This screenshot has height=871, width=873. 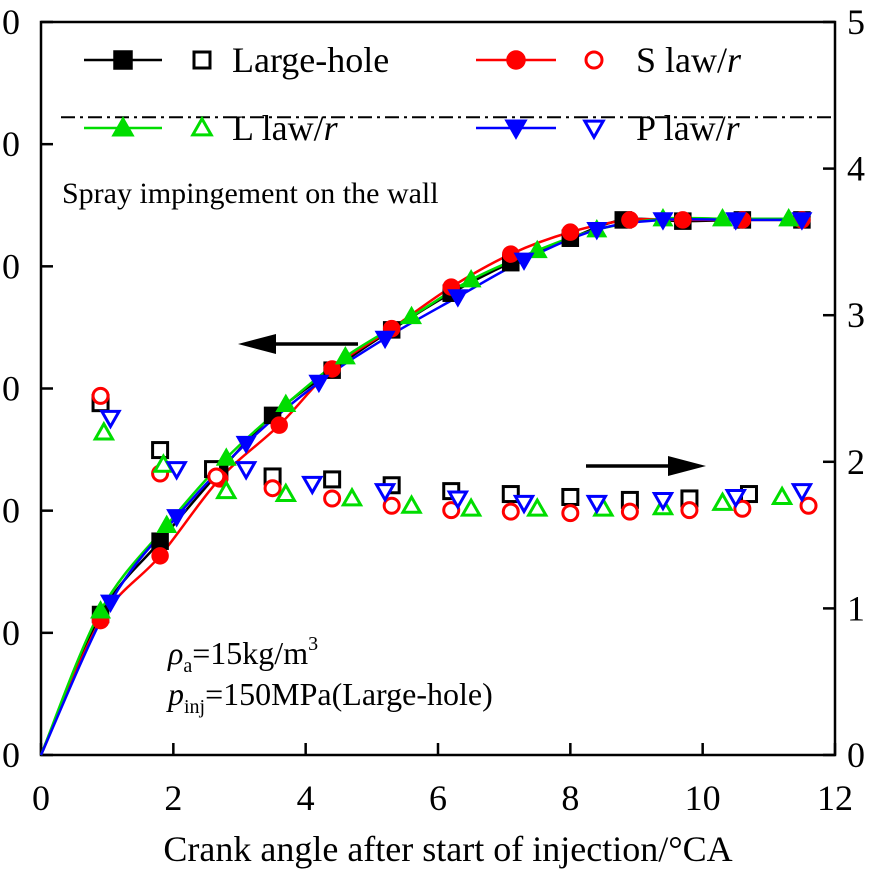 What do you see at coordinates (856, 169) in the screenshot?
I see `y-right-tick-label: 4` at bounding box center [856, 169].